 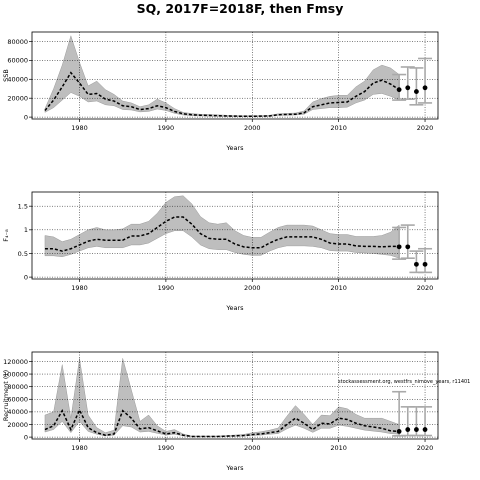 I want to click on y-tick-label: 0.5, so click(x=23, y=254).